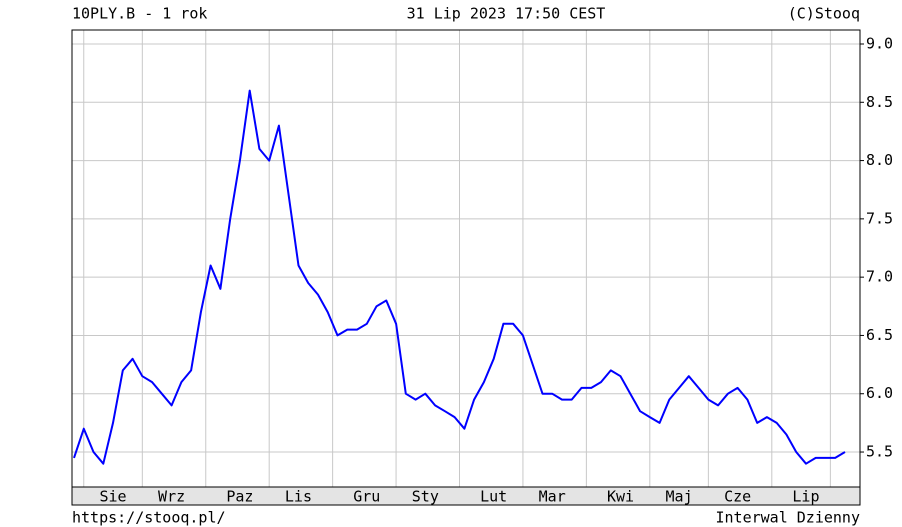  What do you see at coordinates (879, 393) in the screenshot?
I see `y-tick-label: 6.0` at bounding box center [879, 393].